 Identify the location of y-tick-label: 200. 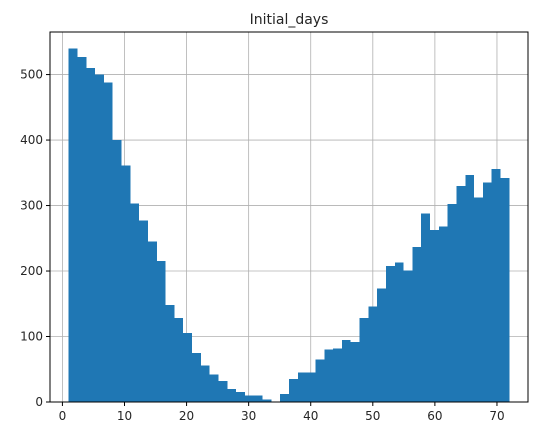
(31, 271).